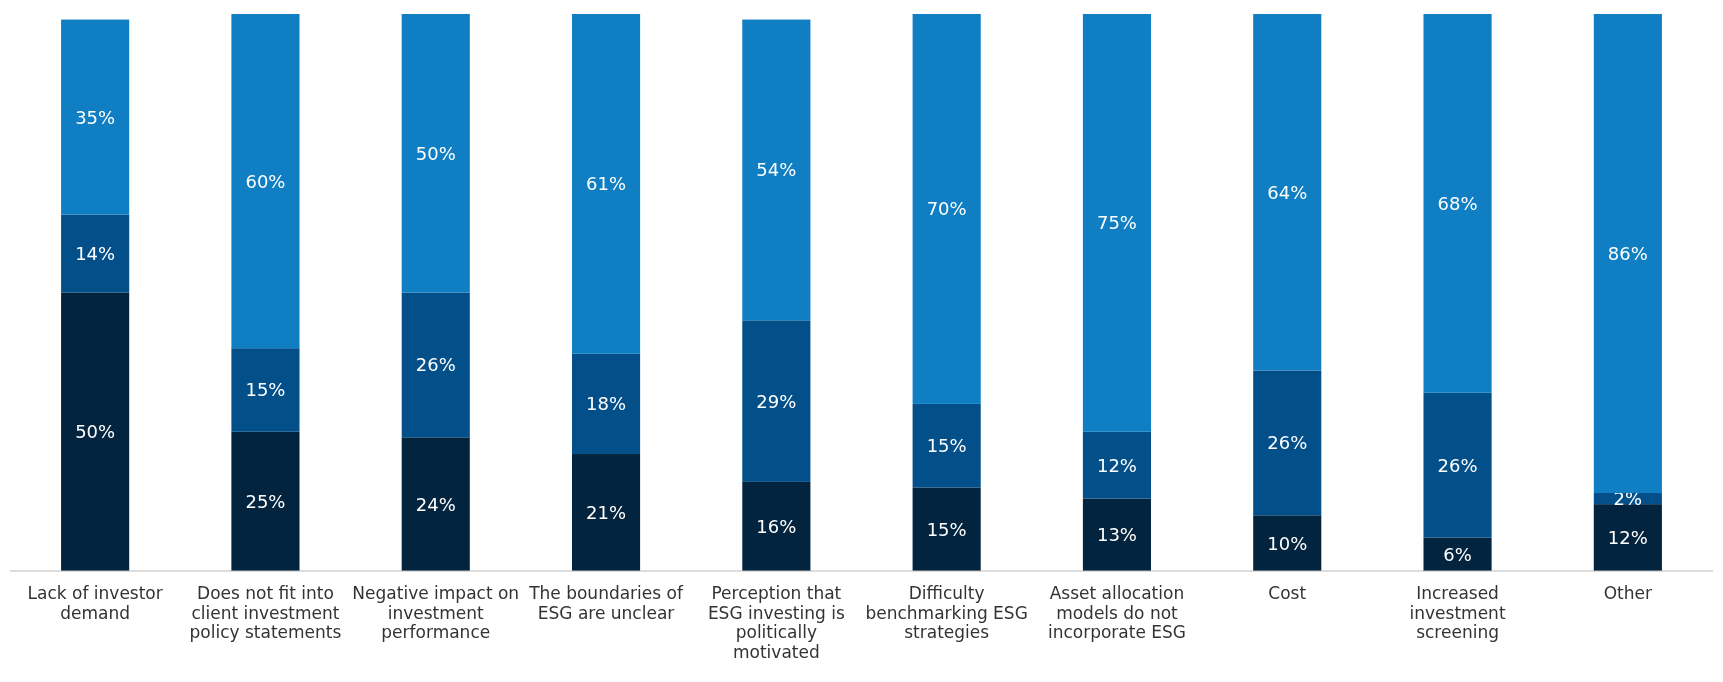 This screenshot has height=682, width=1723. What do you see at coordinates (1457, 613) in the screenshot?
I see `x-tick-label: Increased investment screening` at bounding box center [1457, 613].